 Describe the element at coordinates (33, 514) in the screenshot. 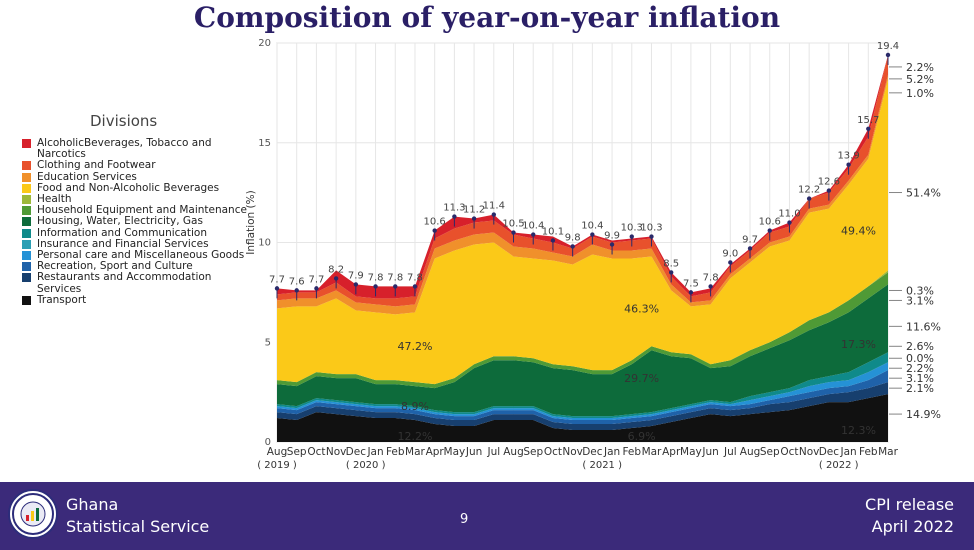

I see `gss-logo-icon` at that location.